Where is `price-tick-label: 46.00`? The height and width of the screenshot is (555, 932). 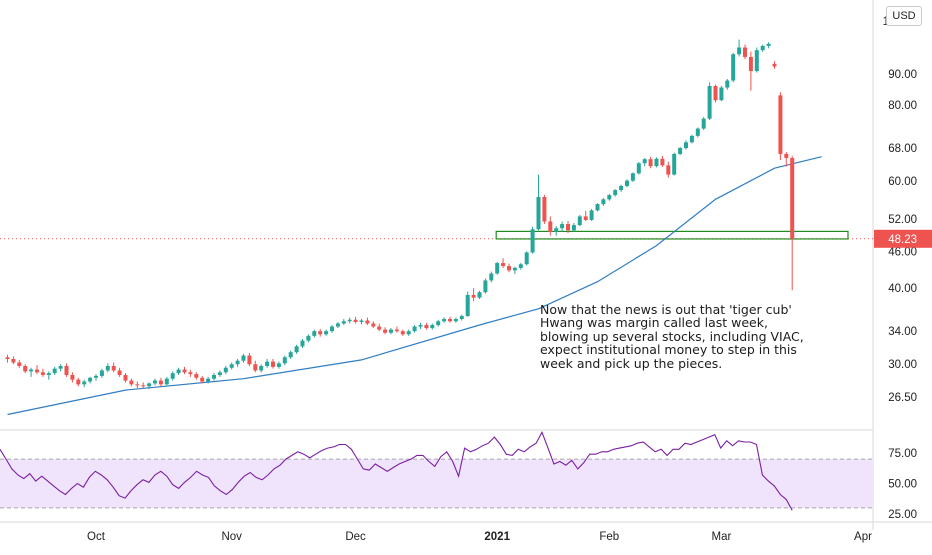
price-tick-label: 46.00 is located at coordinates (902, 252).